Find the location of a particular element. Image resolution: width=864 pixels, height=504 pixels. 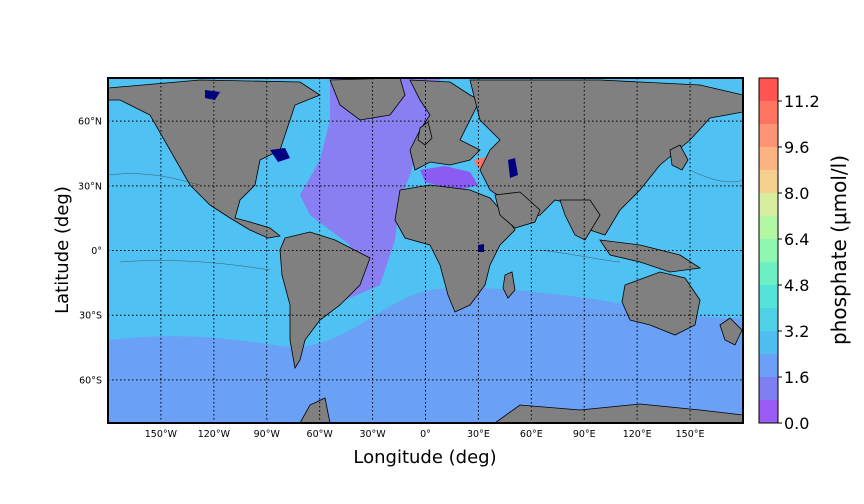

y-tick-label: 60°N is located at coordinates (90, 122).